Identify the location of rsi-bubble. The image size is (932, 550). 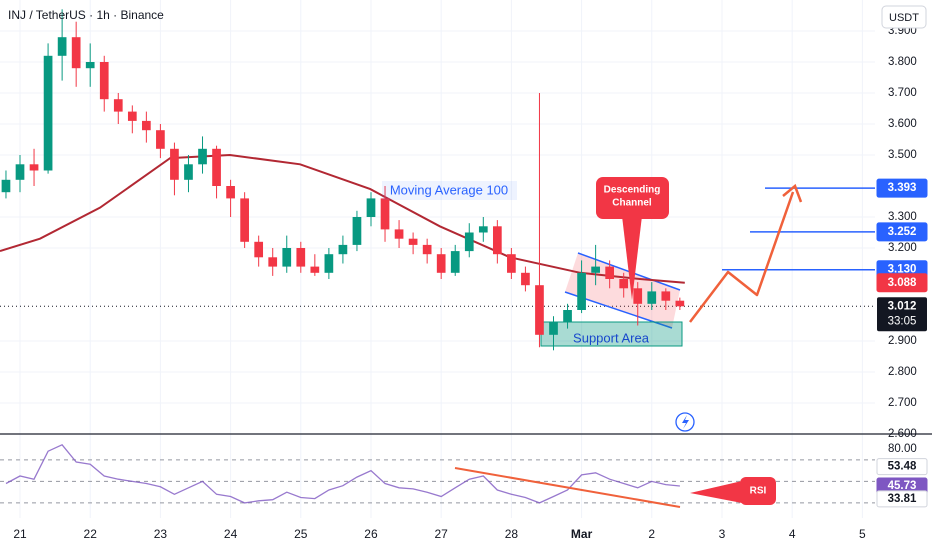
(758, 491).